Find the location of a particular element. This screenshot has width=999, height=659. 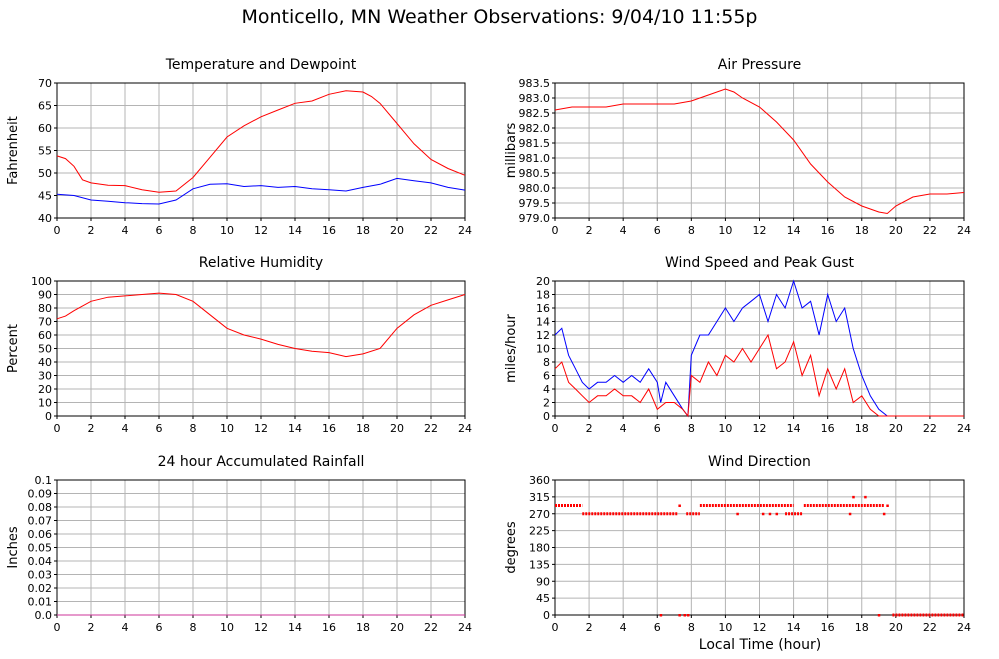

wind-ytick-label: 4 is located at coordinates (546, 389).